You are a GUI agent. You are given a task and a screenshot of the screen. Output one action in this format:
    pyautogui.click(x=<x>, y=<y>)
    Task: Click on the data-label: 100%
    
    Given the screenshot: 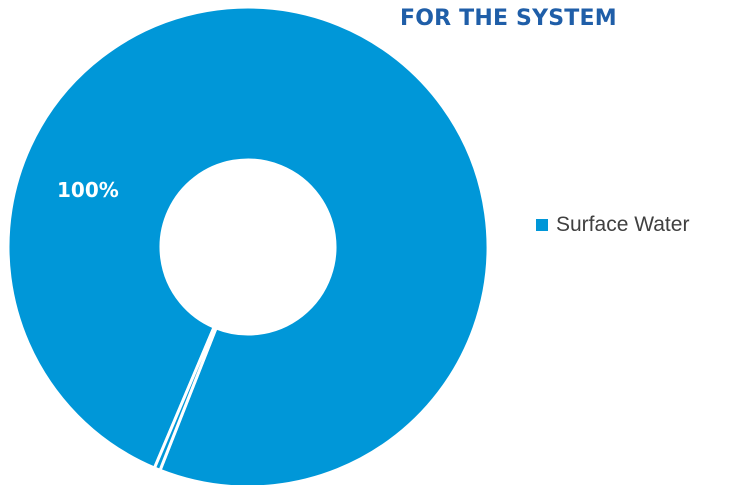 What is the action you would take?
    pyautogui.click(x=88, y=190)
    